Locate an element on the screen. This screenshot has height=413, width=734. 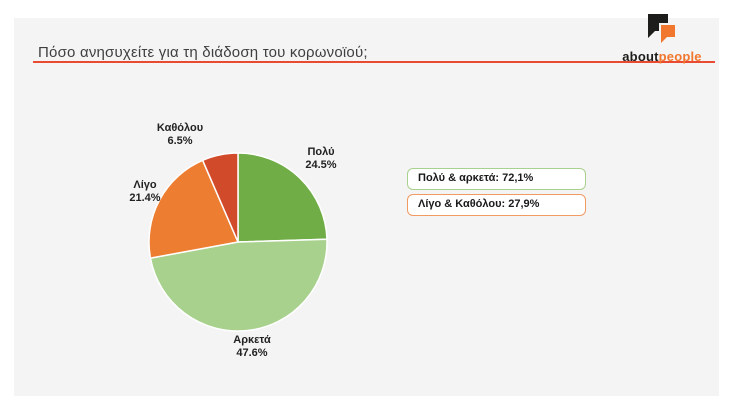
summary-box-not-worried: Λίγο & Καθόλου: 27,9% is located at coordinates (496, 205).